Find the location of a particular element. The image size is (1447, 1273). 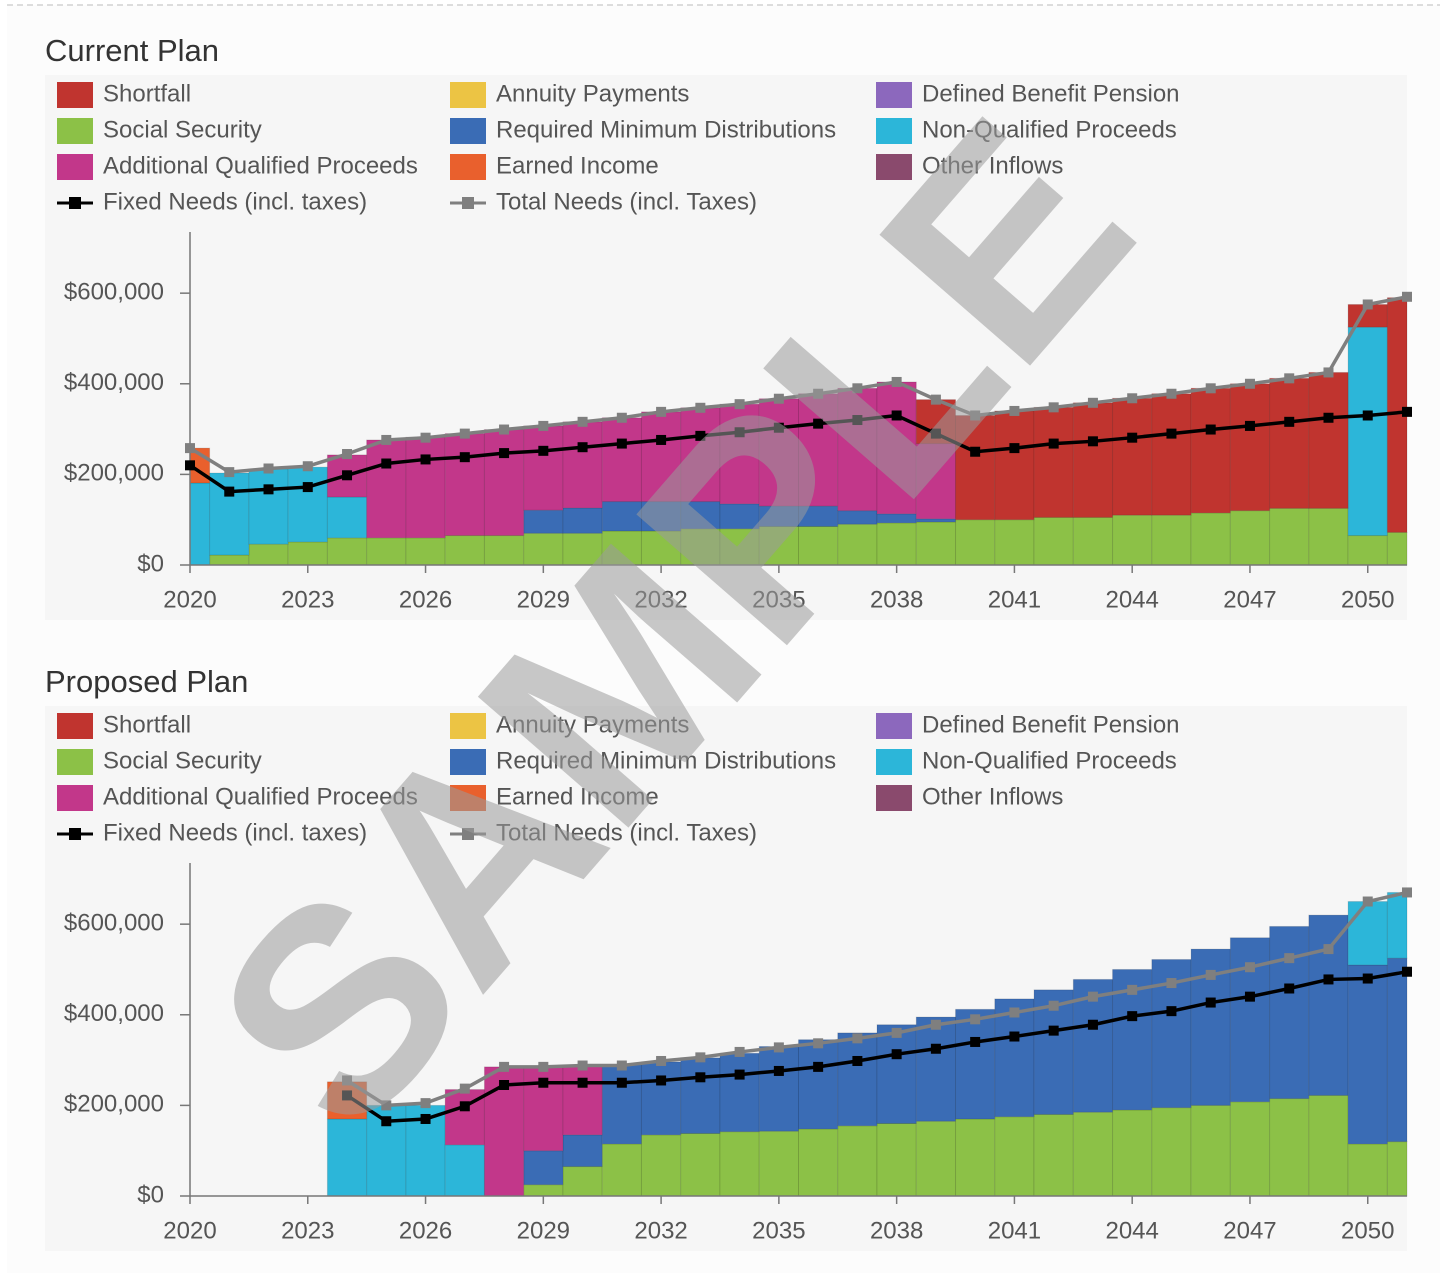

legend-label: Non-Qualified Proceeds is located at coordinates (1049, 760).